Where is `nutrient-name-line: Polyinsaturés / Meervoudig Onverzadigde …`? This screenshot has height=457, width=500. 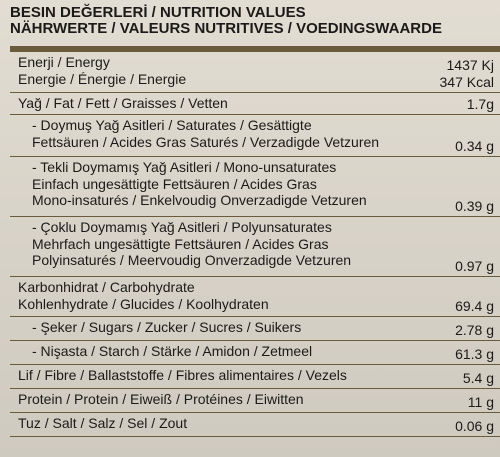 nutrient-name-line: Polyinsaturés / Meervoudig Onverzadigde … is located at coordinates (192, 260).